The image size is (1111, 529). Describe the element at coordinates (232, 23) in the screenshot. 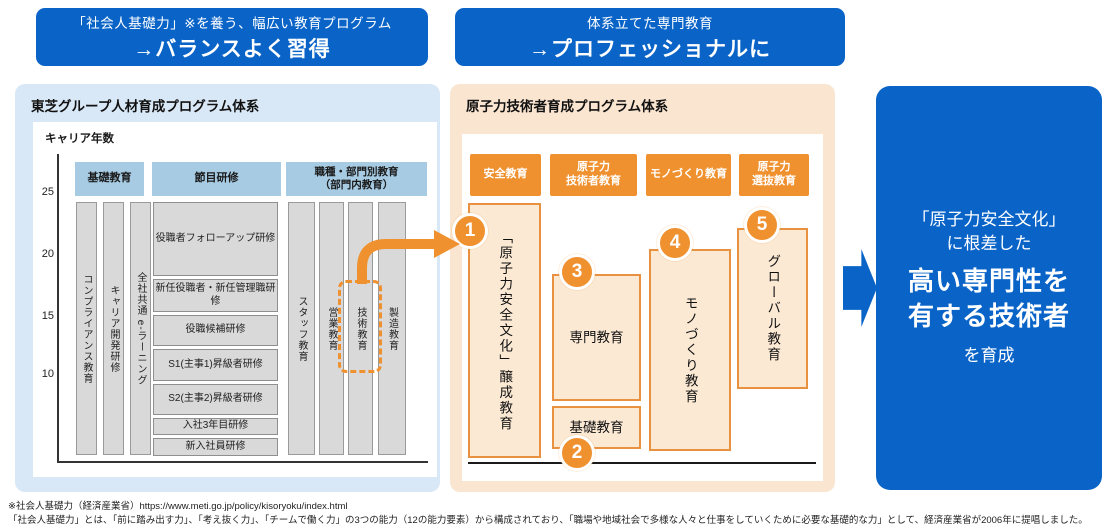

I see `banner-left-line1: 「社会人基礎力」※を養う、幅広い教育プログラム` at that location.